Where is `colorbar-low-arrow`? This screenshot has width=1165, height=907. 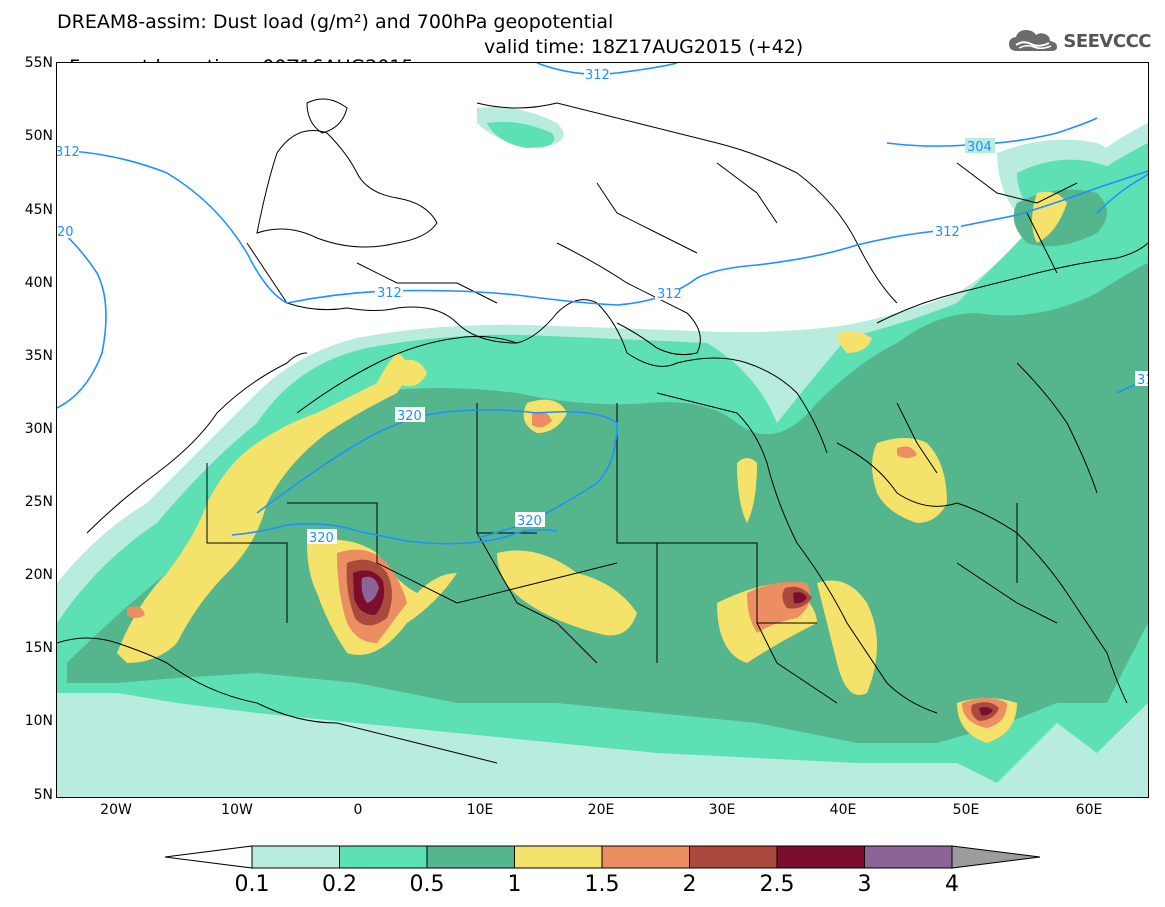
colorbar-low-arrow is located at coordinates (208, 857).